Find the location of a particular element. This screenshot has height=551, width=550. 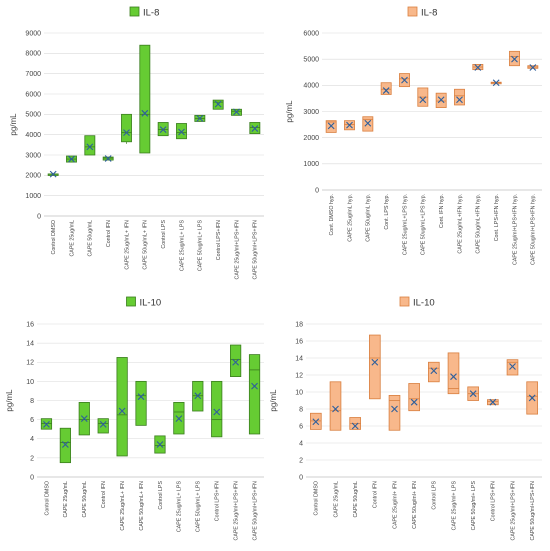

y-tick-label: 4 is located at coordinates (301, 443).